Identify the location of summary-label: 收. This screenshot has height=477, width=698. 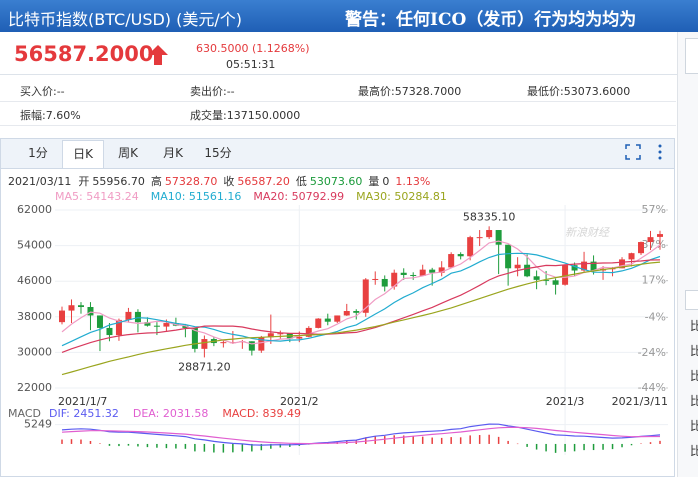
(228, 181).